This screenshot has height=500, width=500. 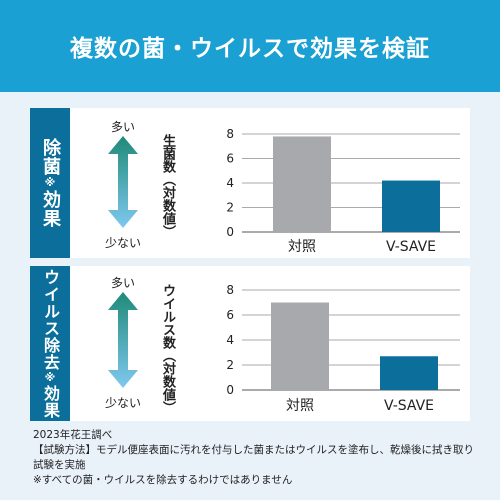 What do you see at coordinates (167, 349) in the screenshot?
I see `y-axis-label: ウイルス数（対数値）` at bounding box center [167, 349].